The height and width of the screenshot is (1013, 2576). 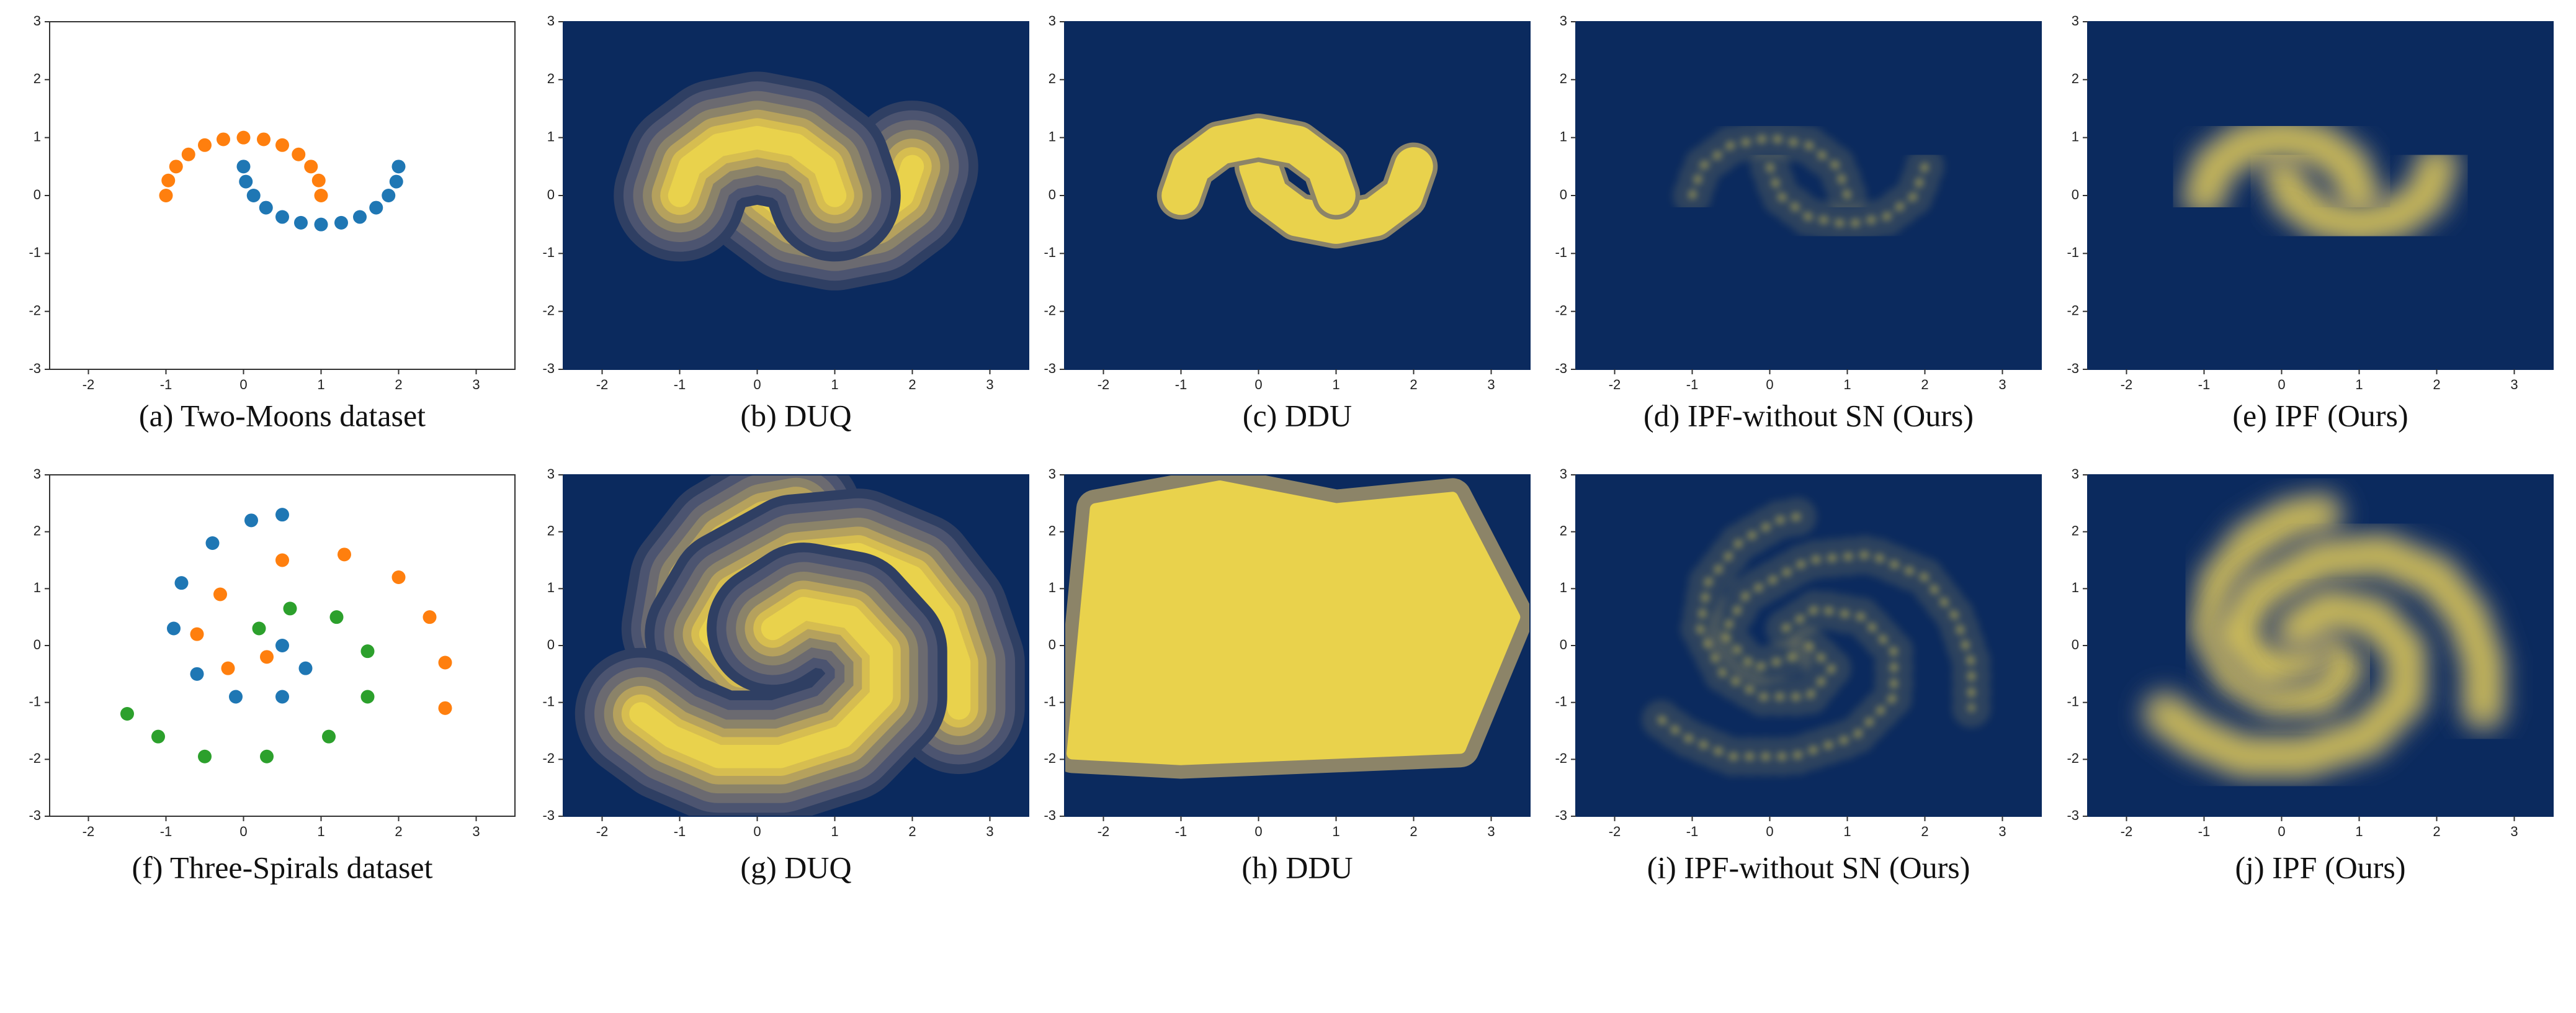 What do you see at coordinates (1808, 868) in the screenshot?
I see `caption: (i) IPF-without SN (Ours)` at bounding box center [1808, 868].